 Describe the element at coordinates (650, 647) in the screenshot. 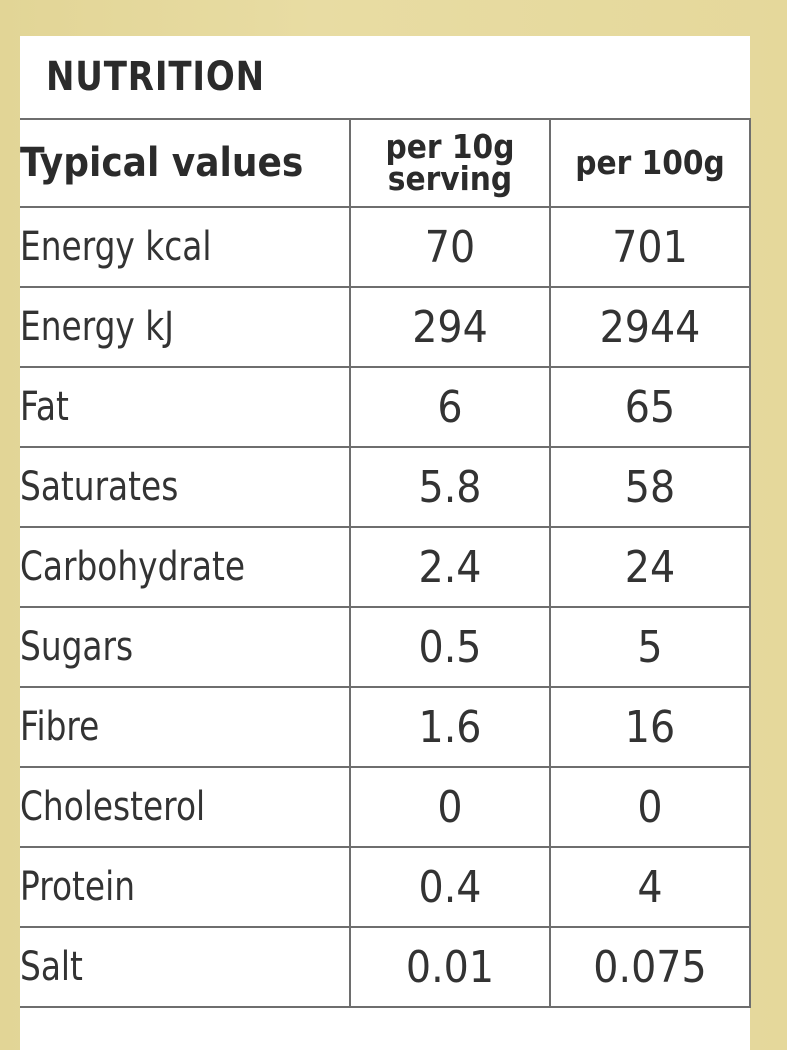

I see `per-100g-value: 5` at that location.